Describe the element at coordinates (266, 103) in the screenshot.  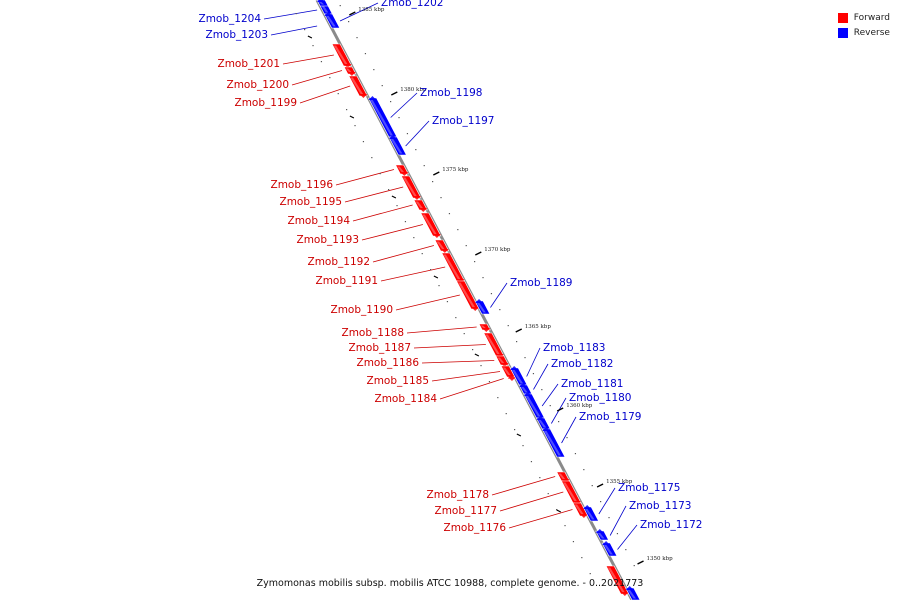
I see `gene-label-zmob-1199: Zmob_1199` at that location.